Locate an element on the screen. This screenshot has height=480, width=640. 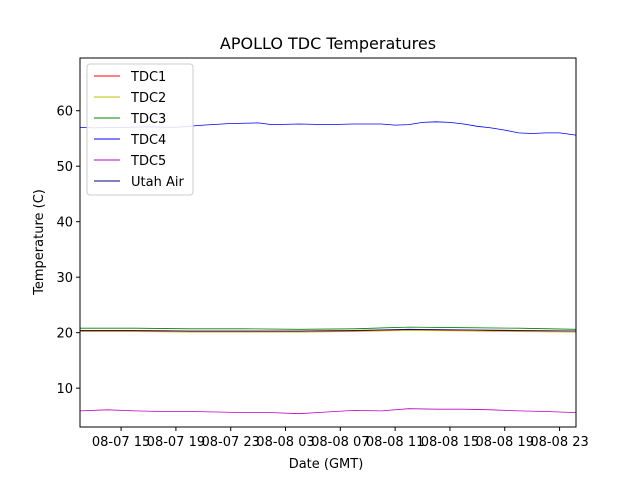
y-tick-label: 30 is located at coordinates (64, 278).